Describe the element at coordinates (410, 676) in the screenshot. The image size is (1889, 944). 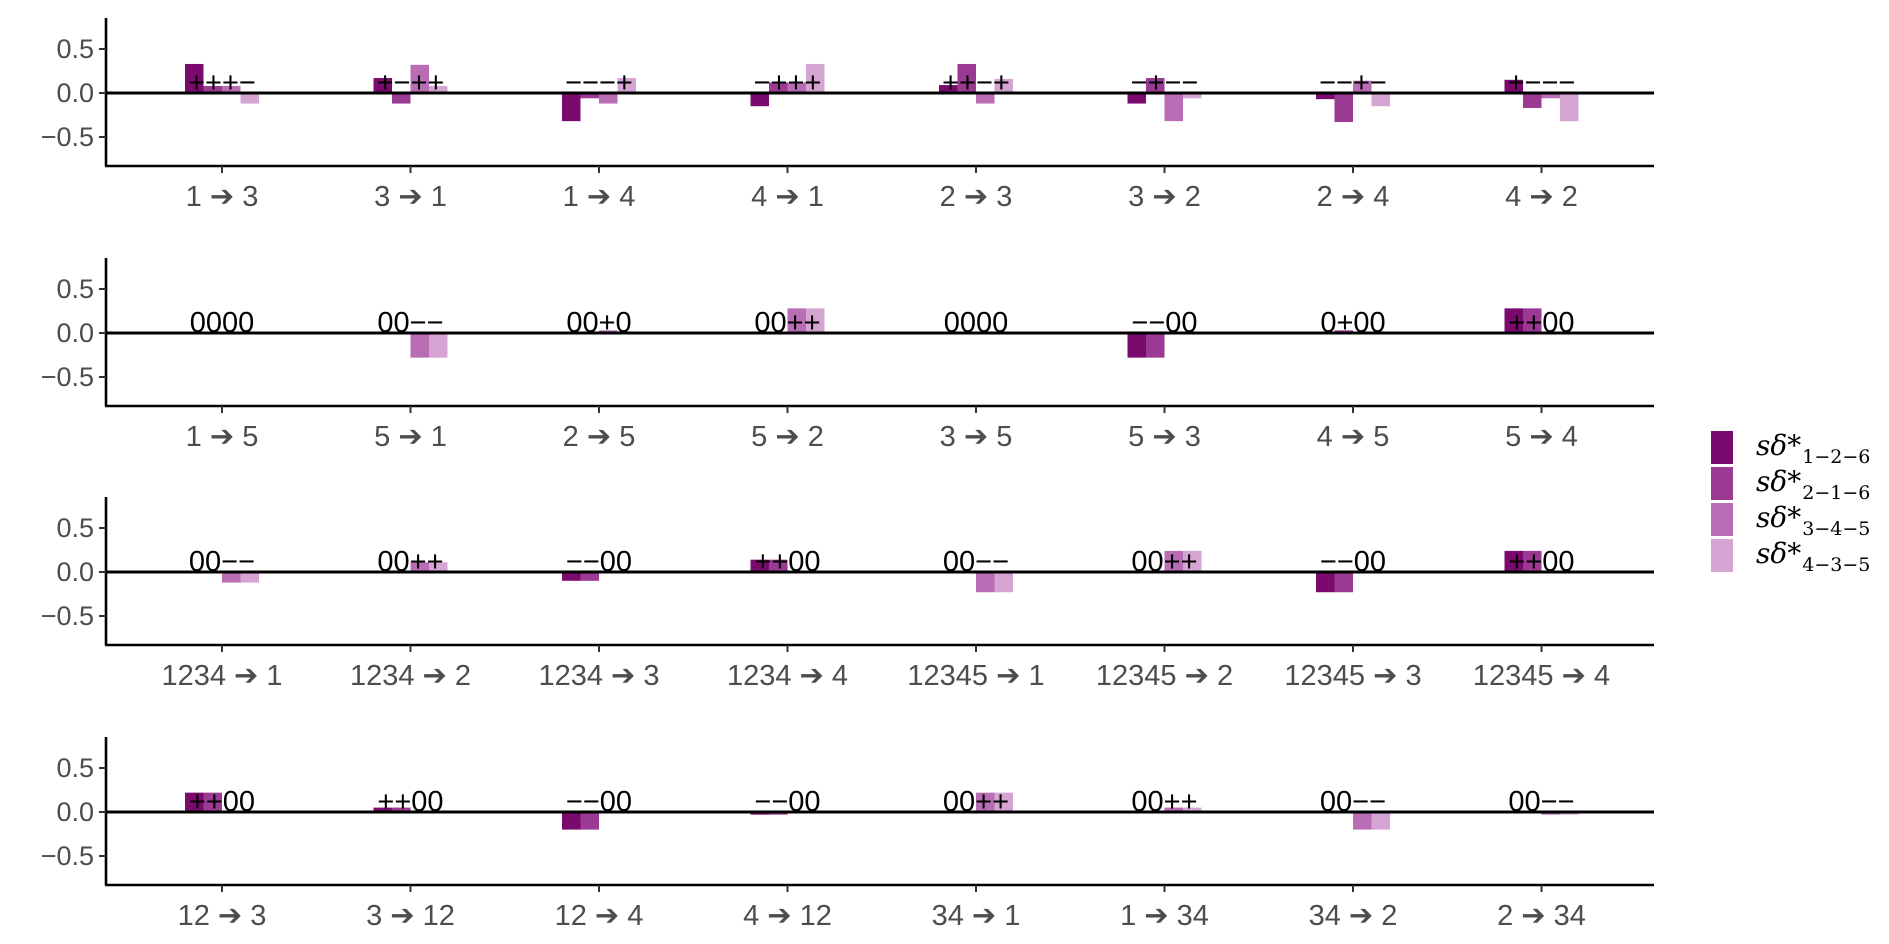
I see `x-tick-label: 1234 ➔ 2` at that location.